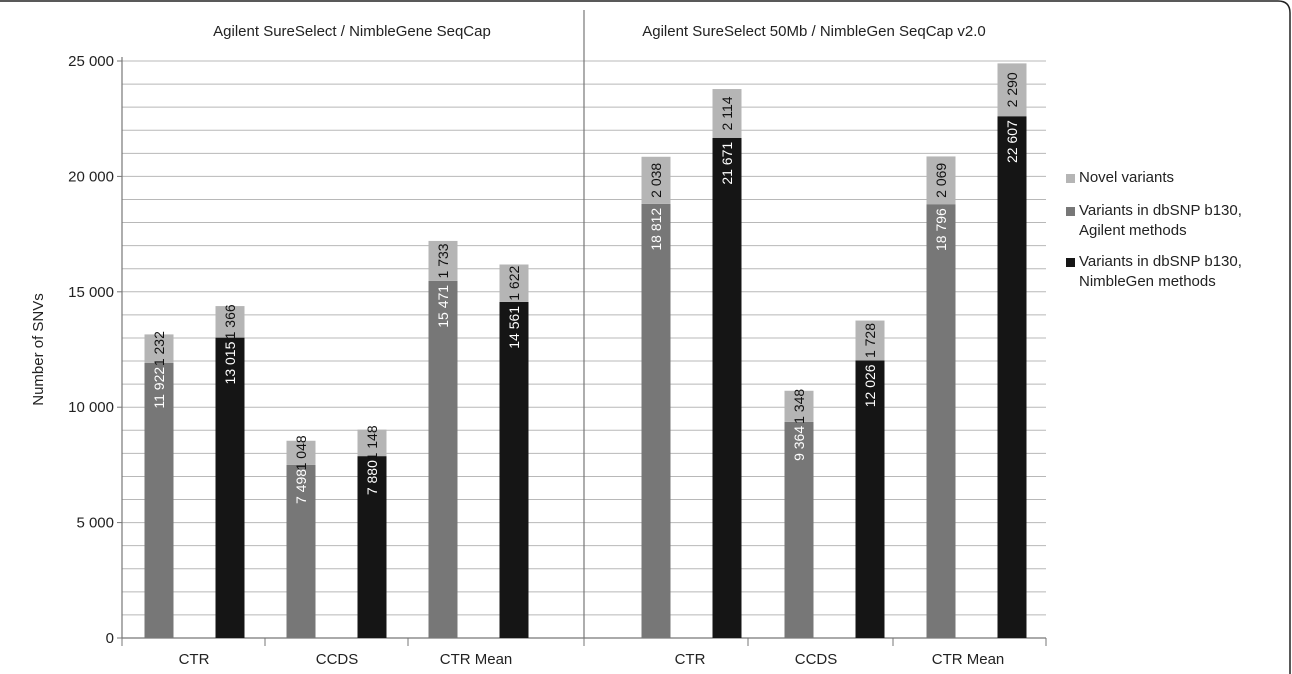 This screenshot has height=674, width=1292. Describe the element at coordinates (1070, 262) in the screenshot. I see `legend-swatch-nimblegen` at that location.